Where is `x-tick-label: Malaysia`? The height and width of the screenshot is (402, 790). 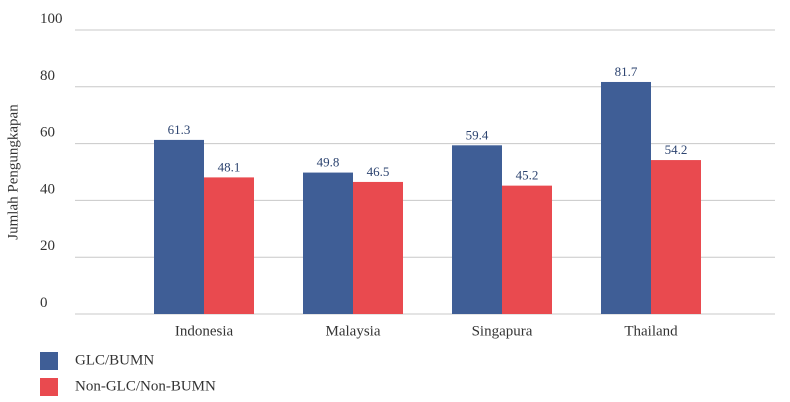 x-tick-label: Malaysia is located at coordinates (353, 331).